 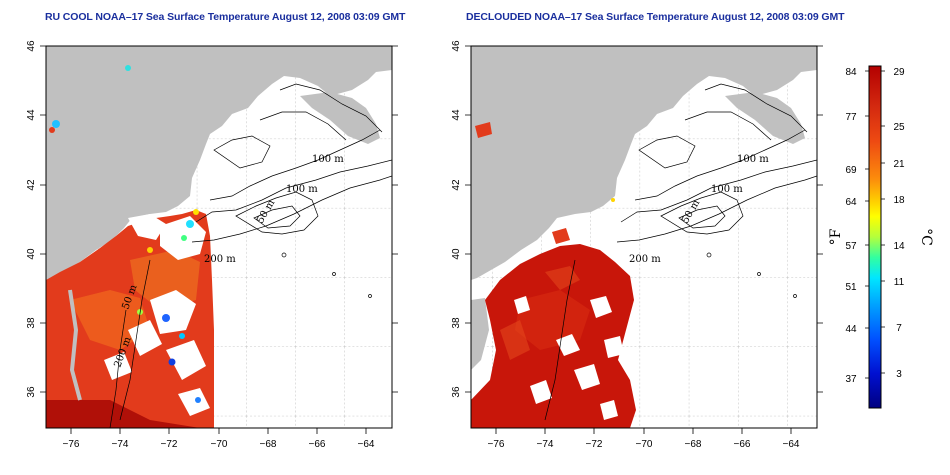 I want to click on svg-text: 77, so click(x=851, y=117).